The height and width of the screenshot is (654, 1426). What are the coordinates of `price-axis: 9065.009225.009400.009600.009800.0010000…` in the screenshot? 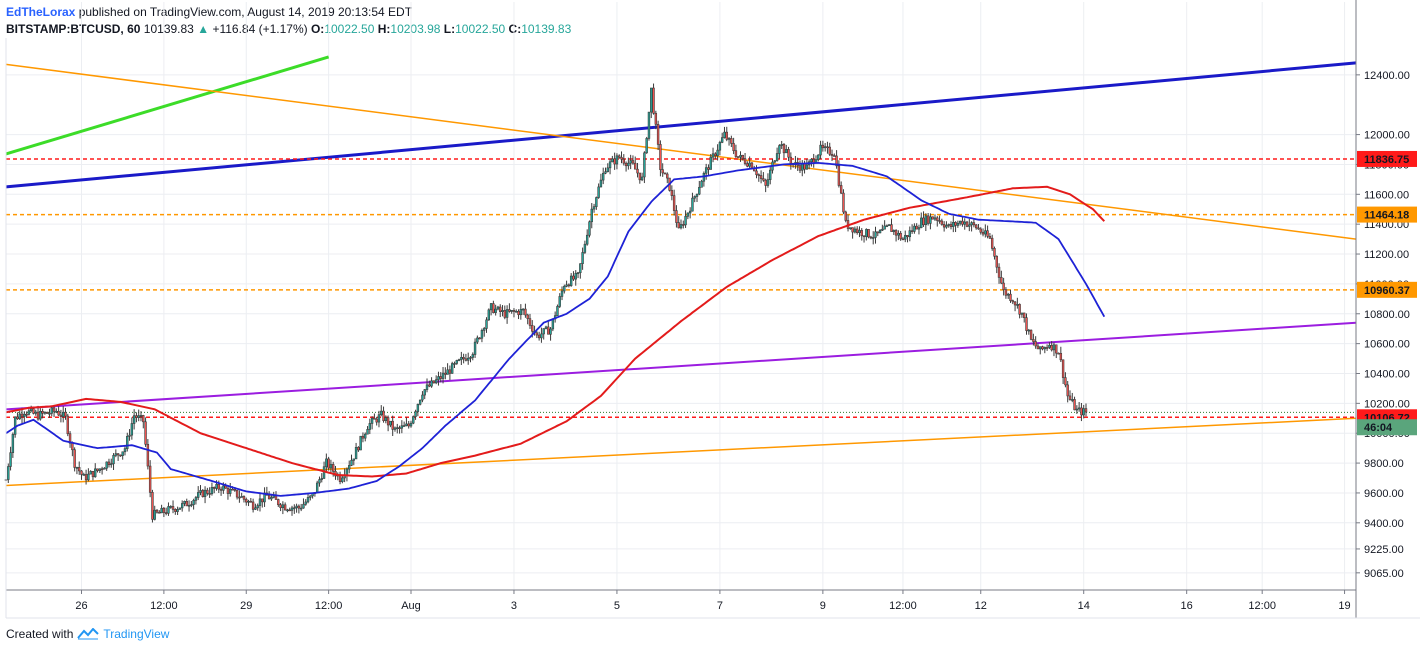 It's located at (1383, 325).